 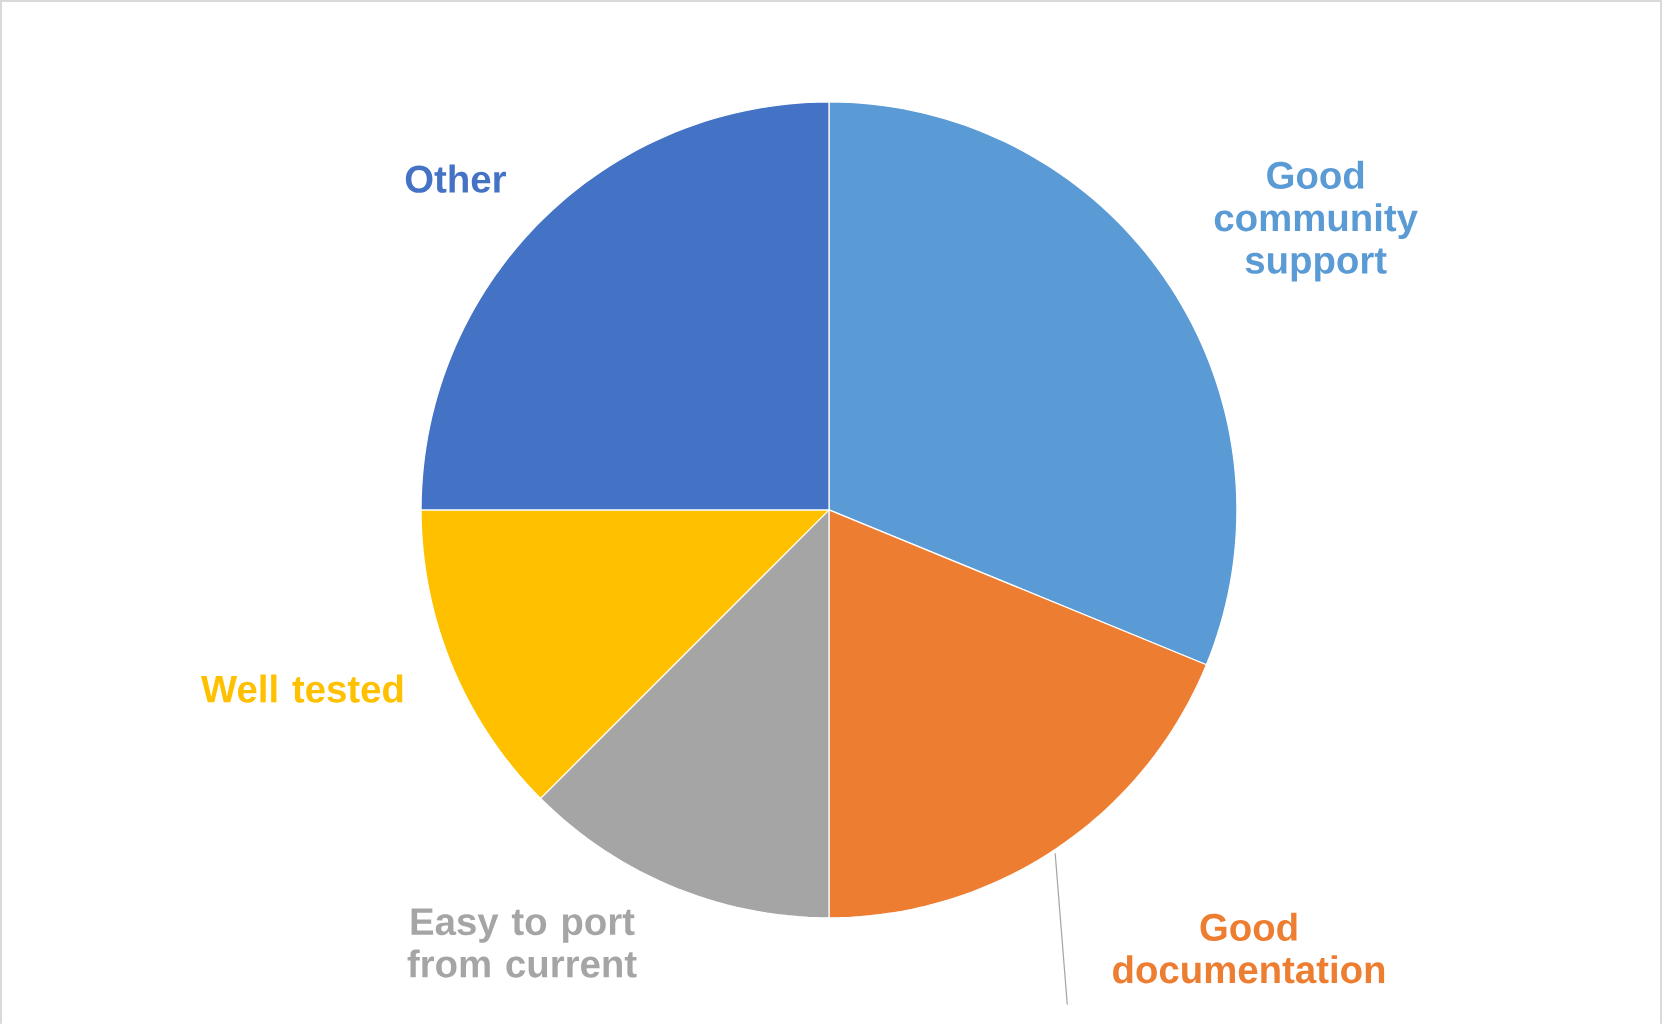 I want to click on slice-label: Well tested, so click(x=301, y=688).